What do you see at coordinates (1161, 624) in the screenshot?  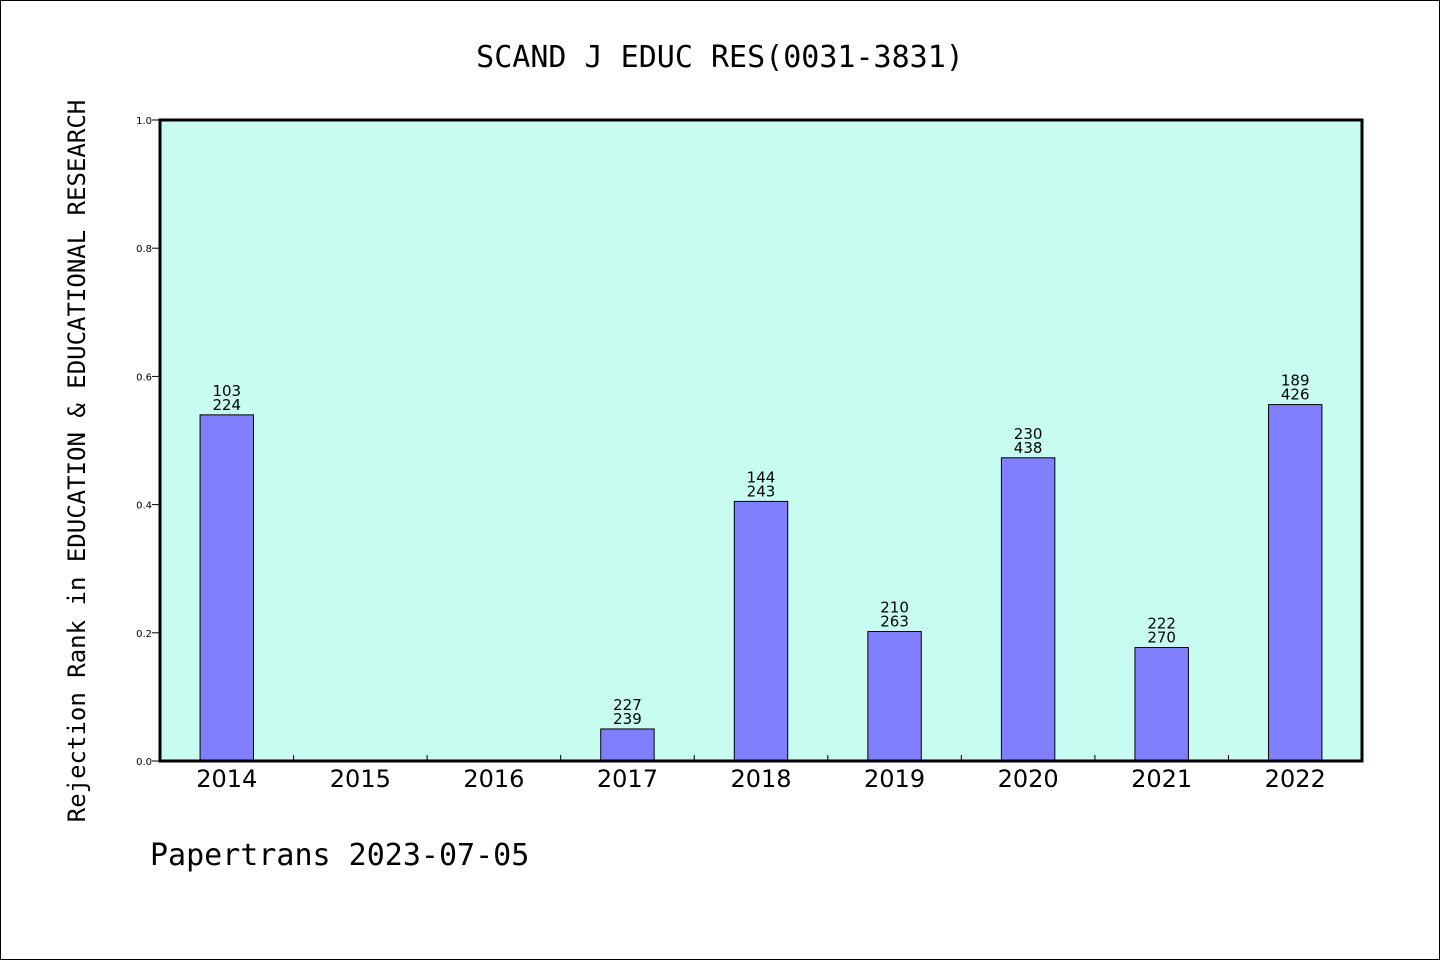 I see `bar-label-top: 222` at bounding box center [1161, 624].